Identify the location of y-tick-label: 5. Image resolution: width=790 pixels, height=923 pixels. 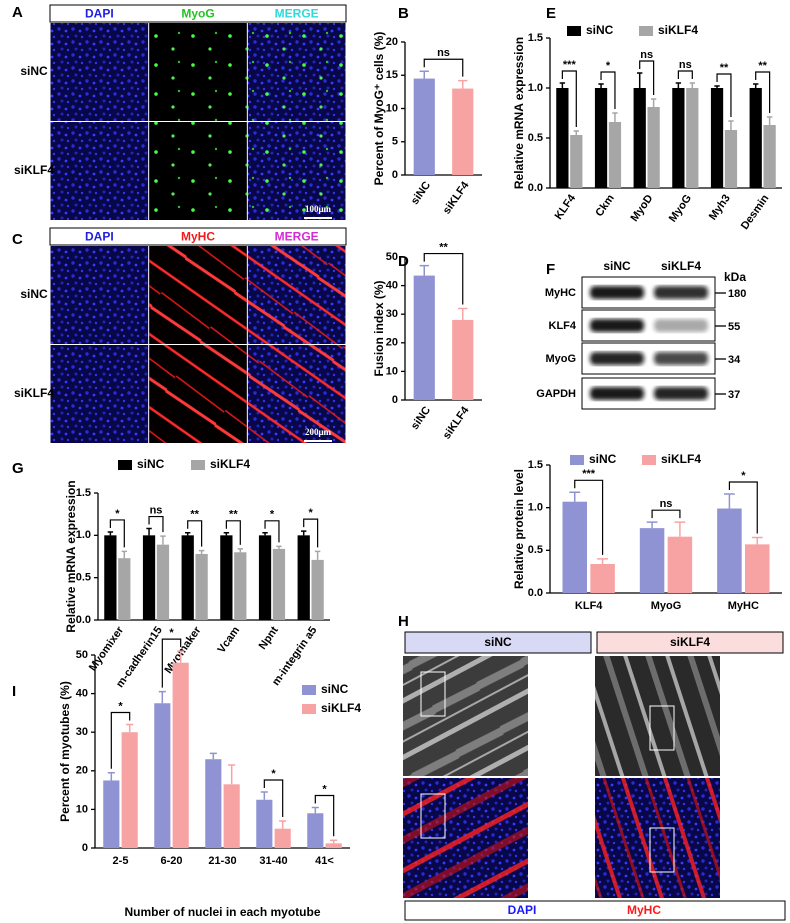
(395, 142).